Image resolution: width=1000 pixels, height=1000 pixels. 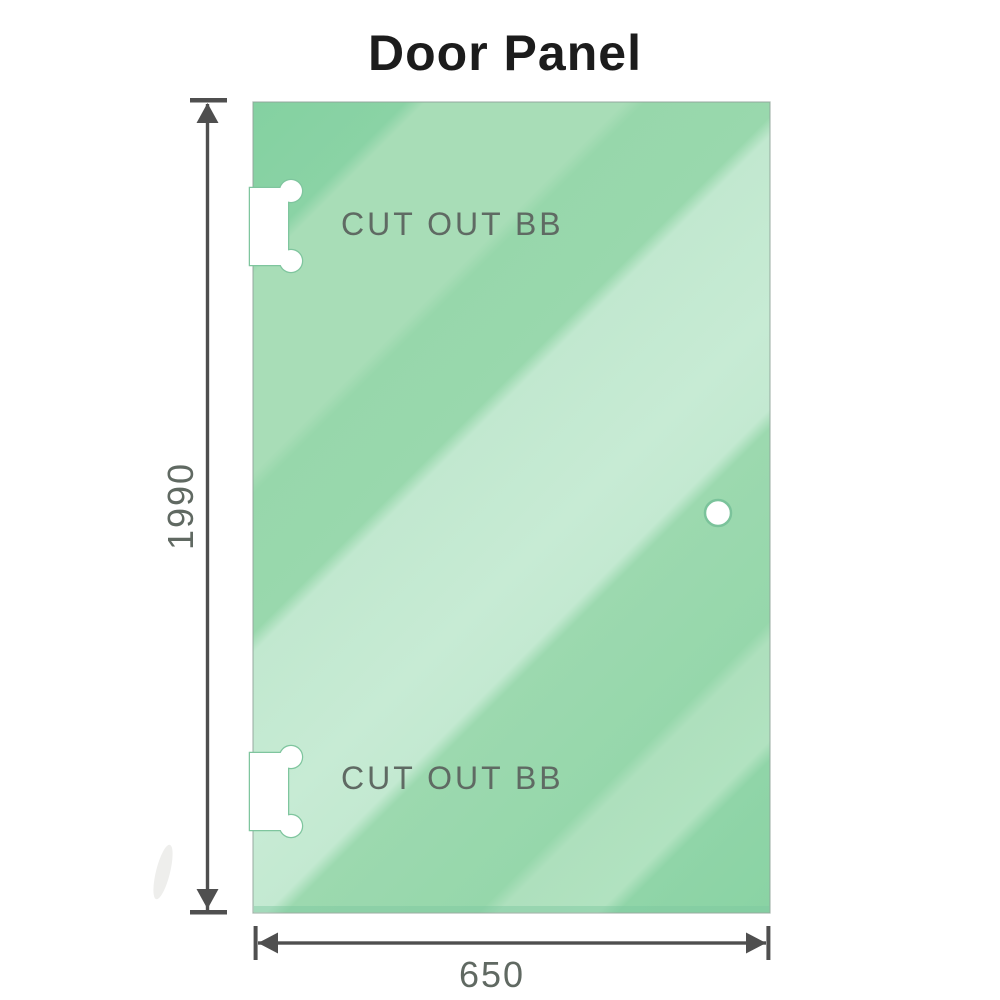 What do you see at coordinates (268, 943) in the screenshot?
I see `width-dim-arrow-left-icon` at bounding box center [268, 943].